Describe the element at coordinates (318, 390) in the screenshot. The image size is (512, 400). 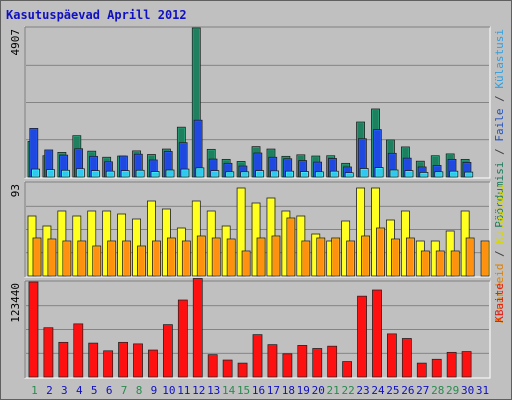
I see `x-tick-label: 20` at that location.